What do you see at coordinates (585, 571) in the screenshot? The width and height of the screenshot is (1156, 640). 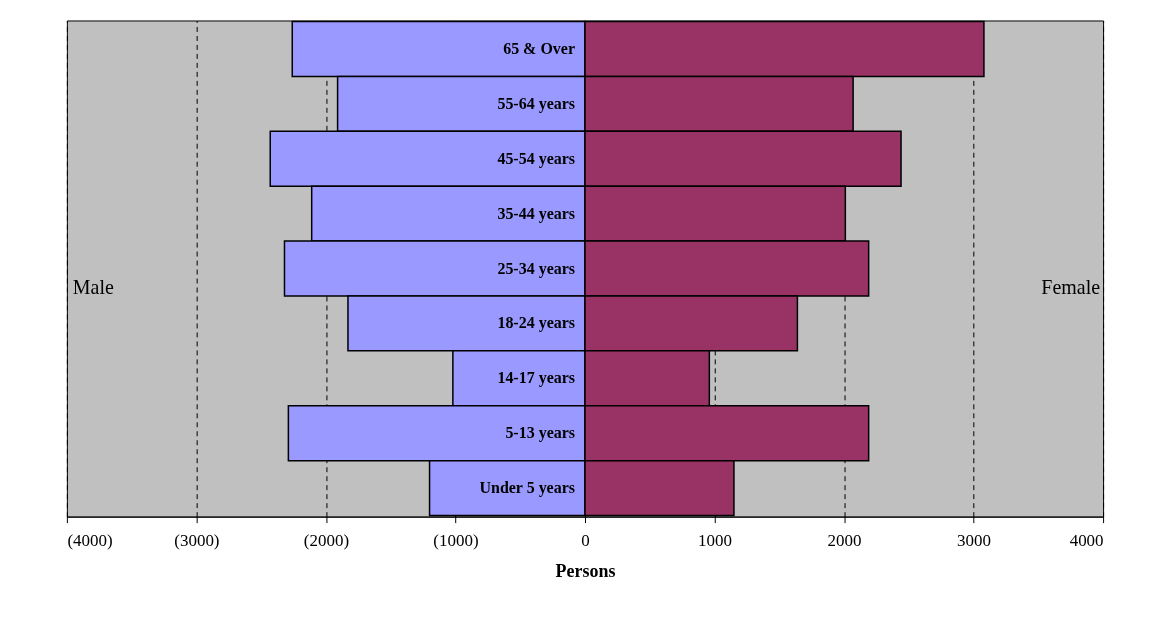 I see `x-axis-title: Persons` at bounding box center [585, 571].